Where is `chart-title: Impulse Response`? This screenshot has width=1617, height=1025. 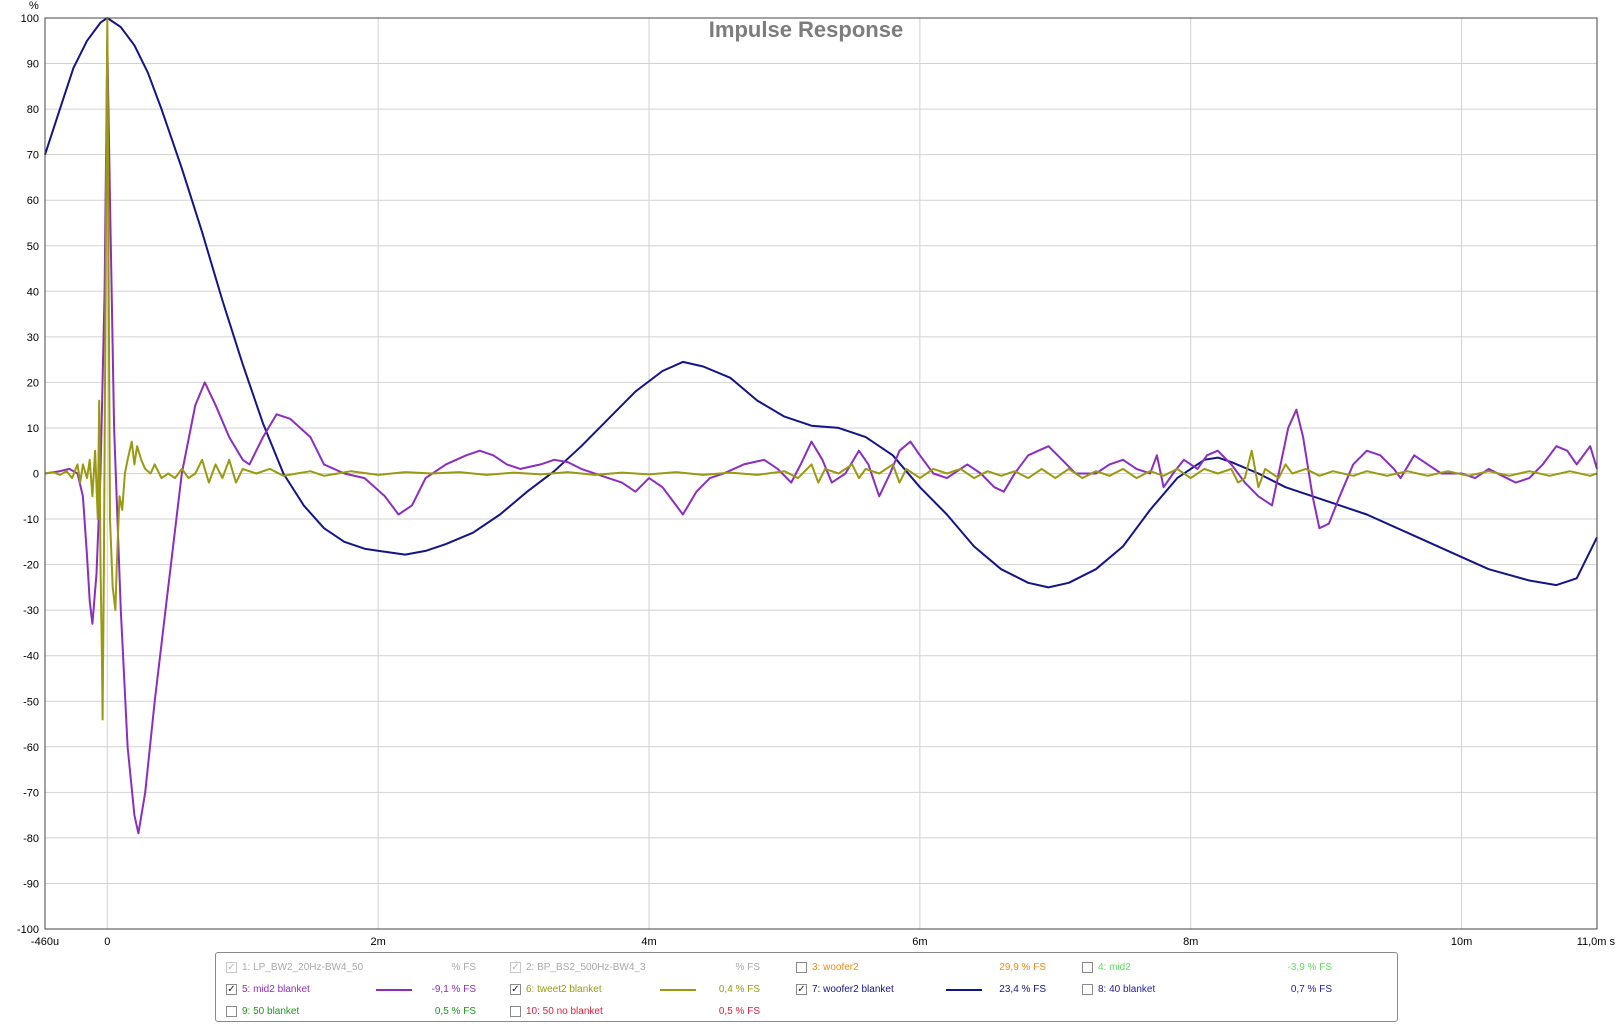 chart-title: Impulse Response is located at coordinates (806, 29).